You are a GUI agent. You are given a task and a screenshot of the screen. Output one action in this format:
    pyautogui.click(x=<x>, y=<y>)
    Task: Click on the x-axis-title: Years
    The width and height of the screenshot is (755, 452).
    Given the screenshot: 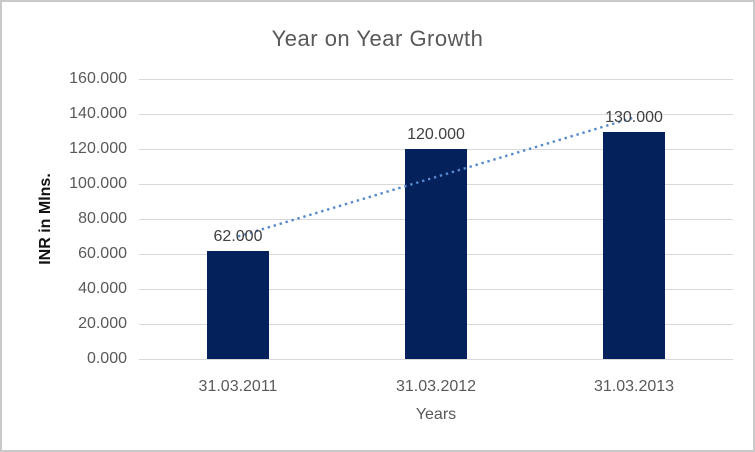 What is the action you would take?
    pyautogui.click(x=436, y=414)
    